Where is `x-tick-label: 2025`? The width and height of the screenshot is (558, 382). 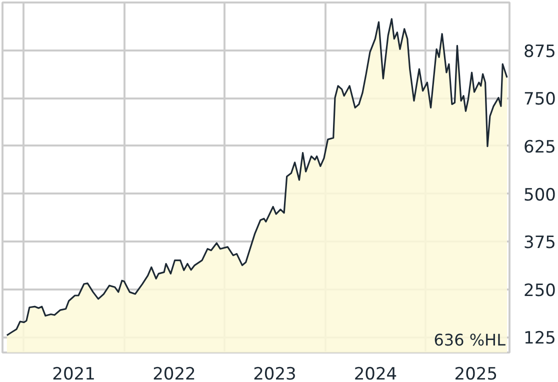
x-tick-label: 2025 is located at coordinates (476, 373).